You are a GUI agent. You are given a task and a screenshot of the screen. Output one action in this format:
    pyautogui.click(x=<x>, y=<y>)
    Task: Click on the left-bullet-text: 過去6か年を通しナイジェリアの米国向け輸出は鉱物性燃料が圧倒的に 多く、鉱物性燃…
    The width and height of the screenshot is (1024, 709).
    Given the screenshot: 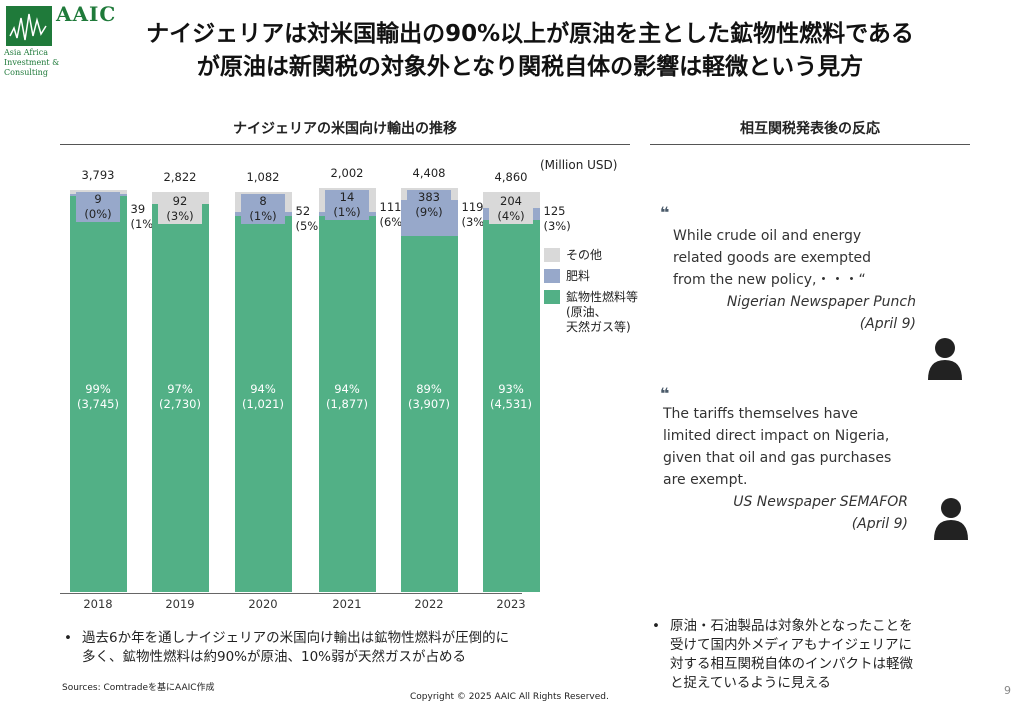 What is the action you would take?
    pyautogui.click(x=295, y=648)
    